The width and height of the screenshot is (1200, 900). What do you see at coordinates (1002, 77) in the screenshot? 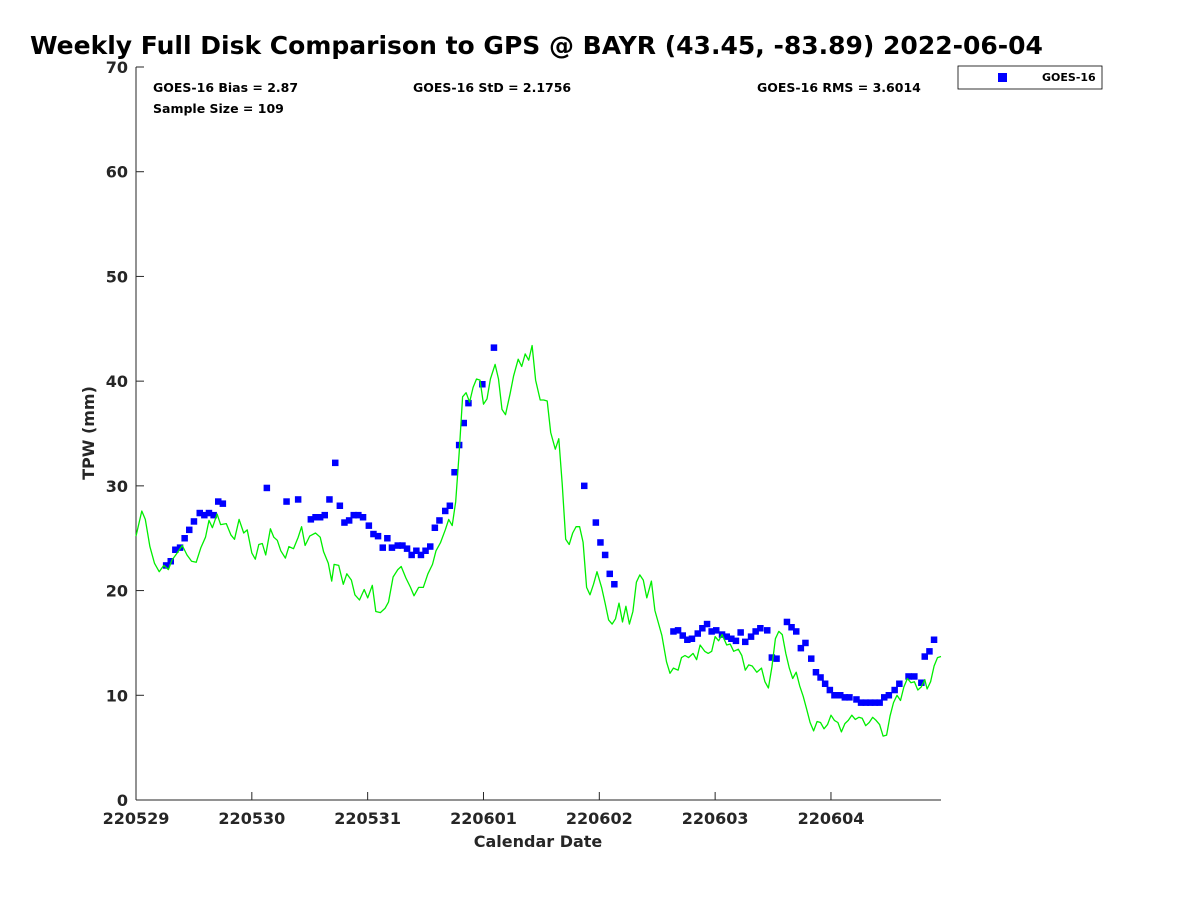
I see `legend-marker` at bounding box center [1002, 77].